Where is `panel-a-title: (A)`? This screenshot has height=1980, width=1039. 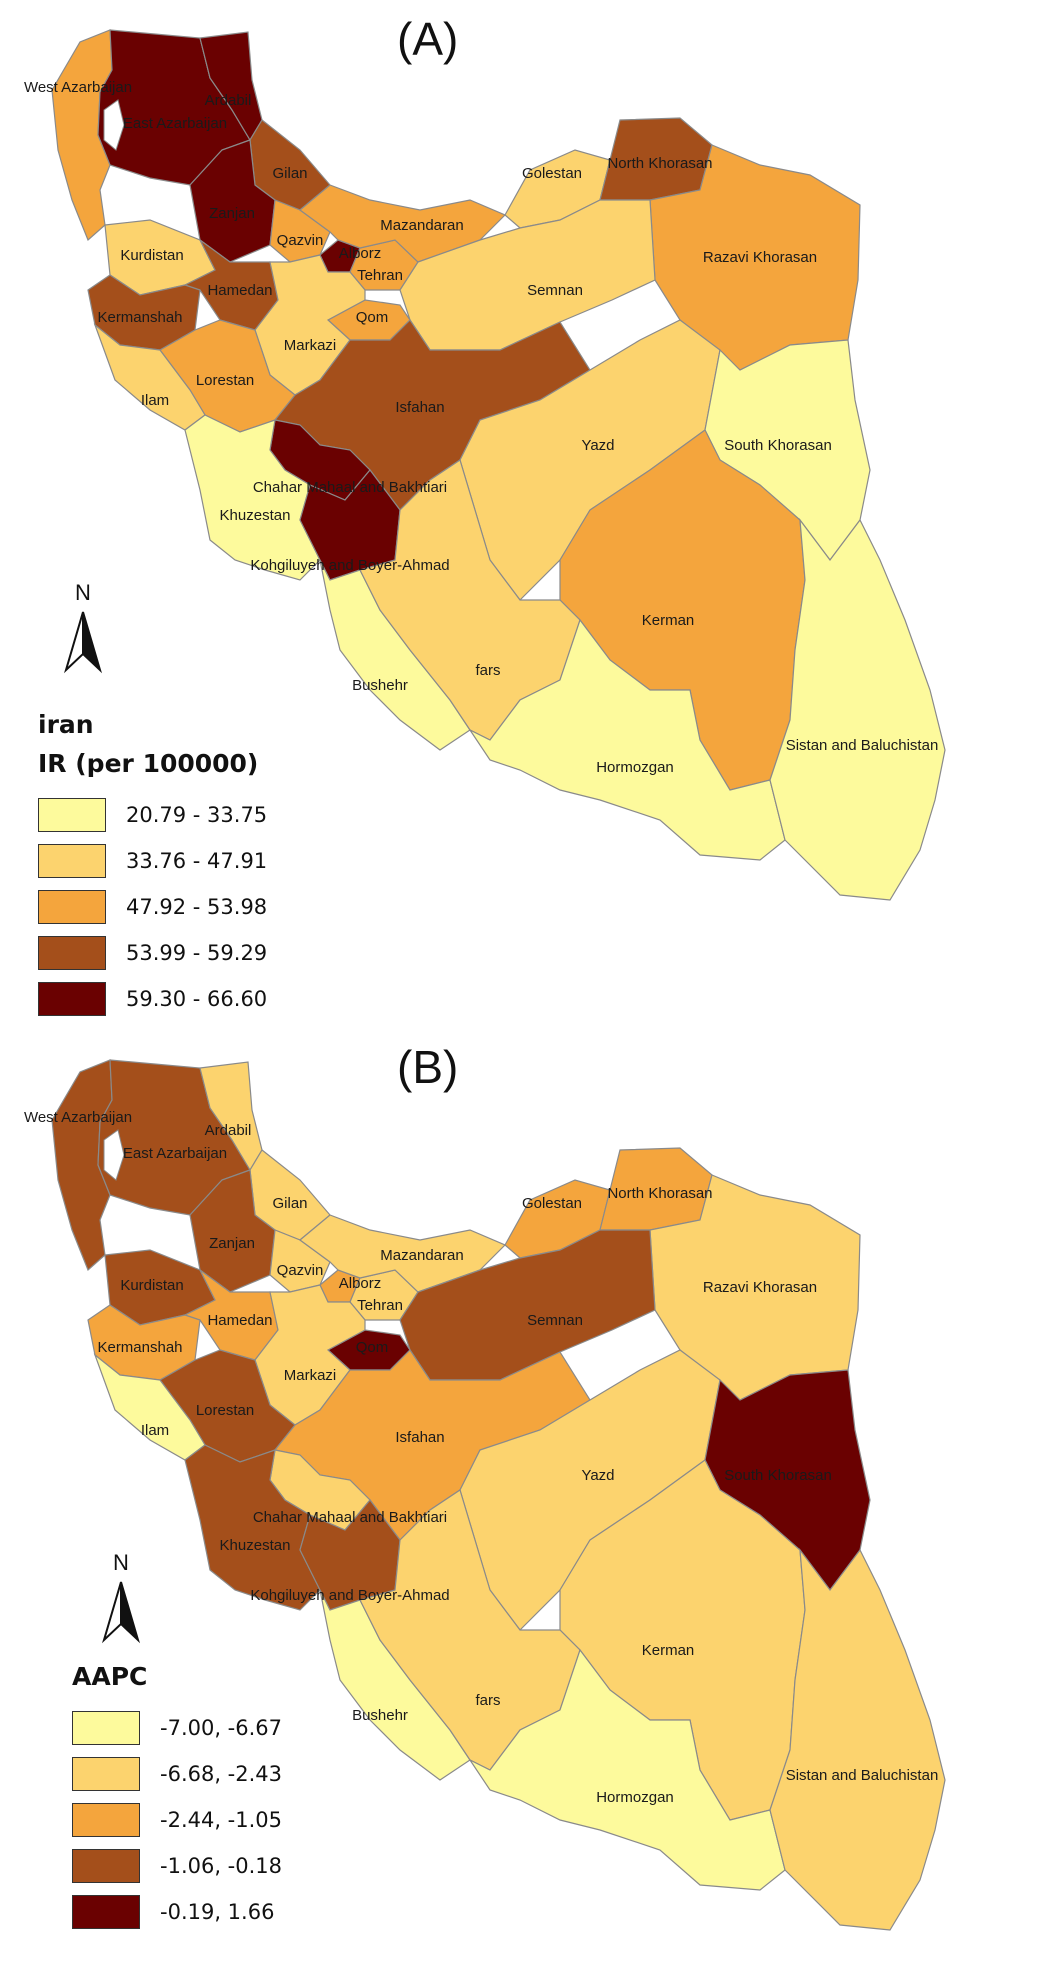 panel-a-title: (A) is located at coordinates (428, 39).